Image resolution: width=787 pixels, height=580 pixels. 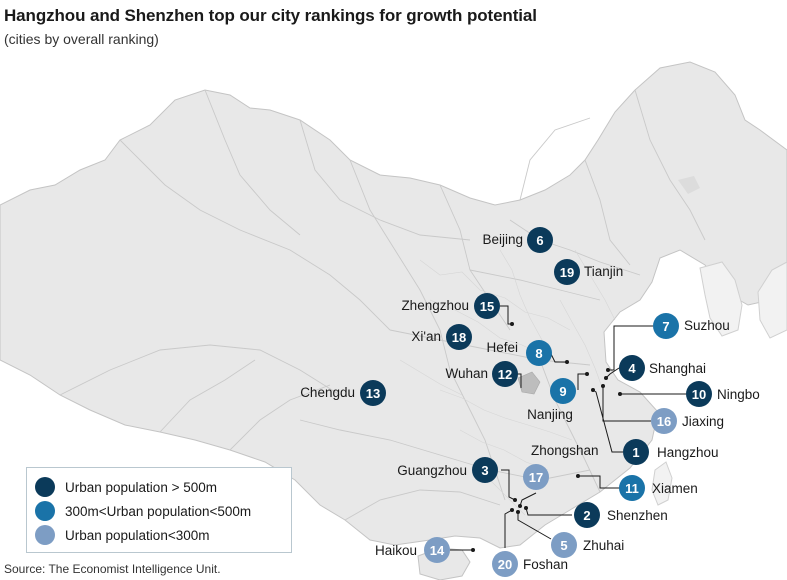 What do you see at coordinates (519, 353) in the screenshot?
I see `city-marker-hefei: 8 Hefei` at bounding box center [519, 353].